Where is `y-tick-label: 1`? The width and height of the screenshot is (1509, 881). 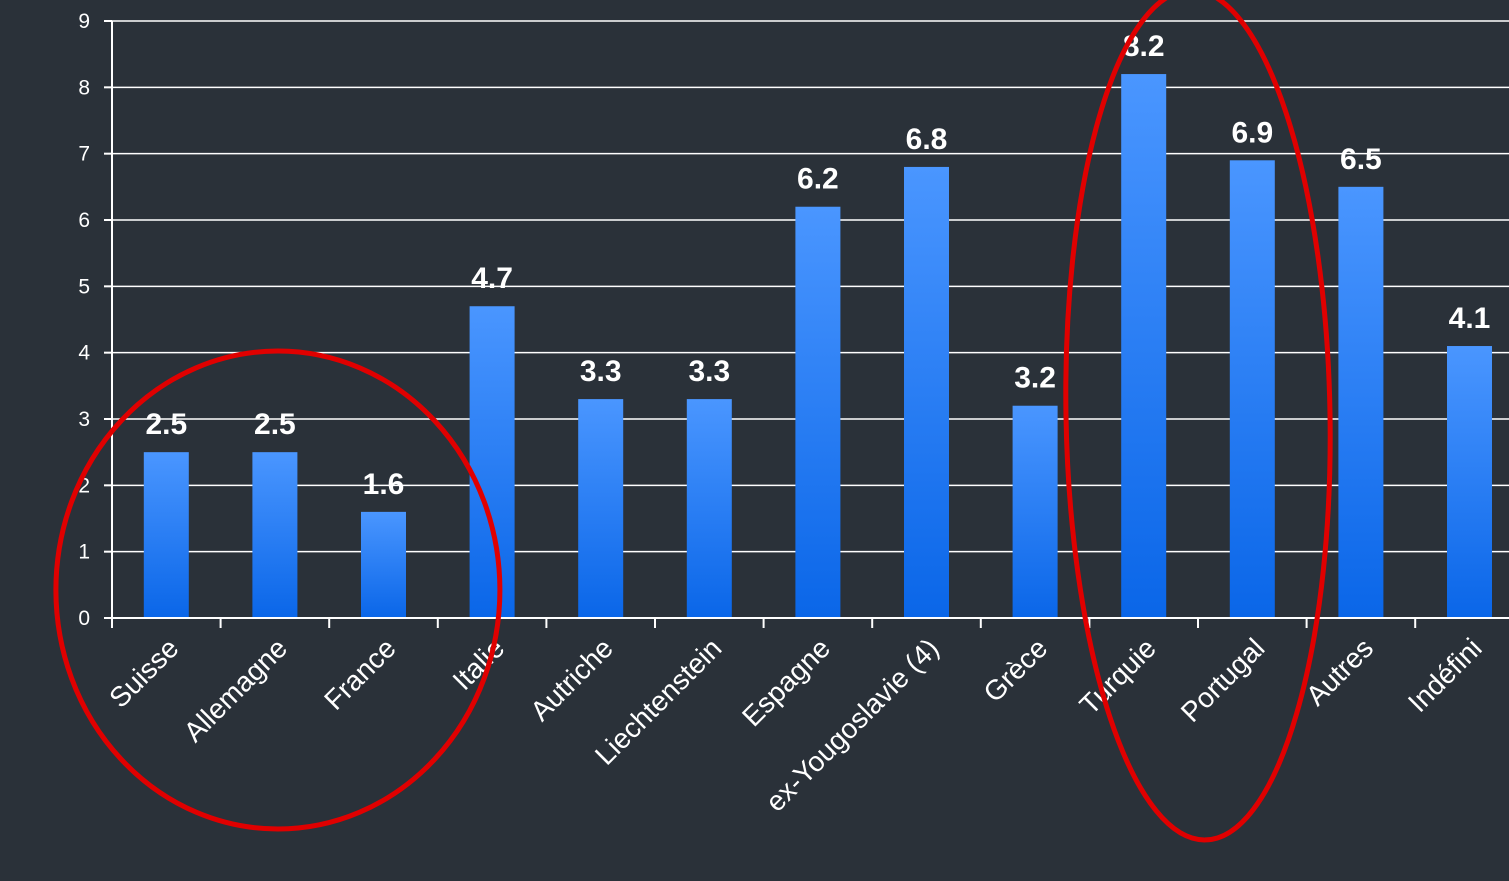 y-tick-label: 1 is located at coordinates (84, 552).